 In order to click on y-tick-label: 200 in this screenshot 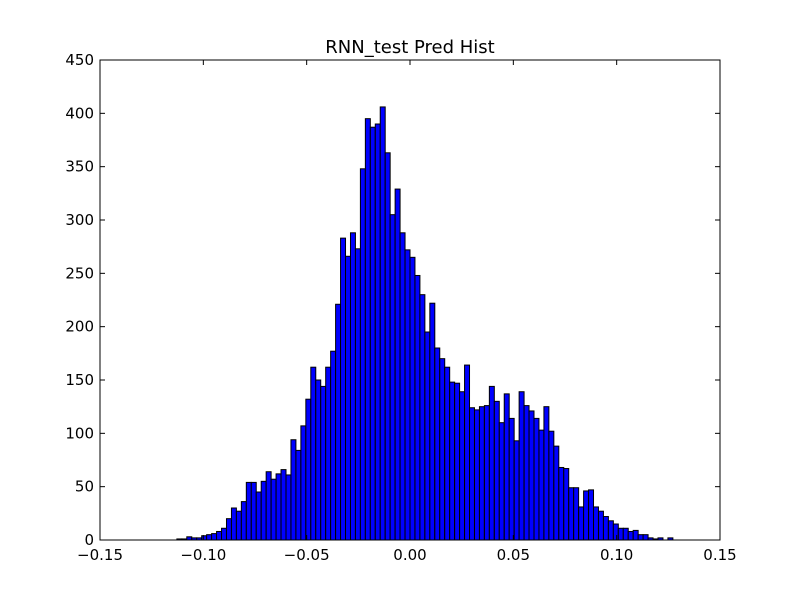, I will do `click(79, 327)`.